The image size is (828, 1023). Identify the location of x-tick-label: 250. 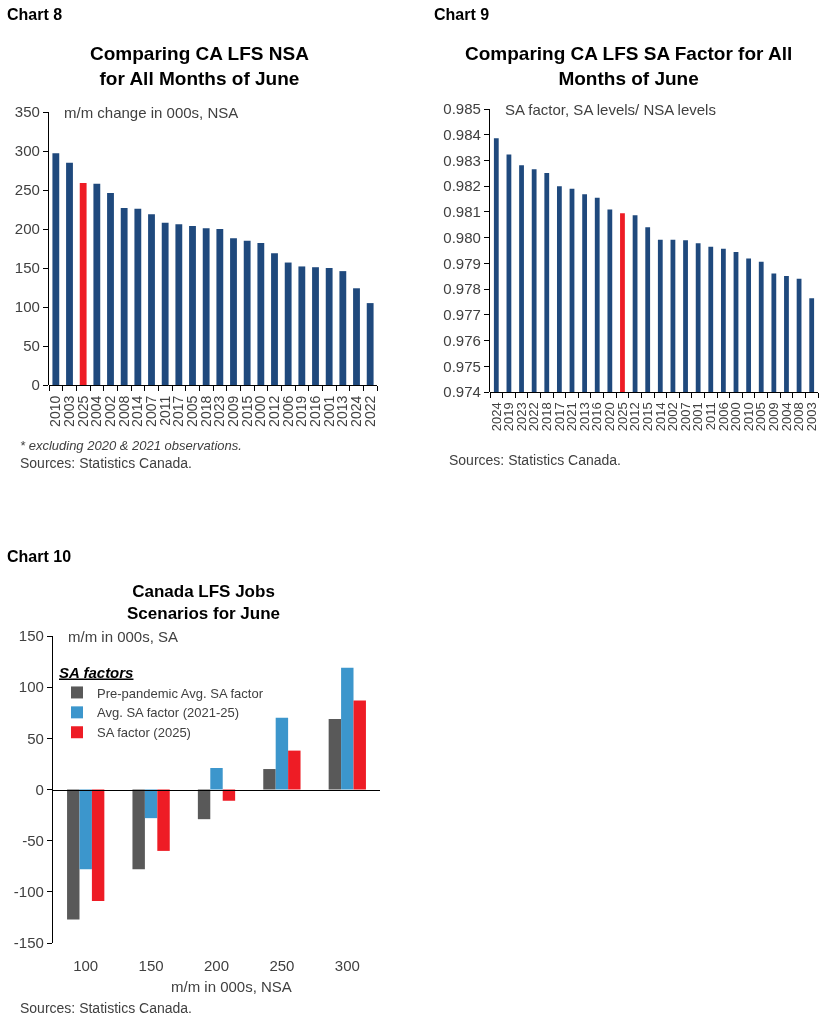
(282, 965).